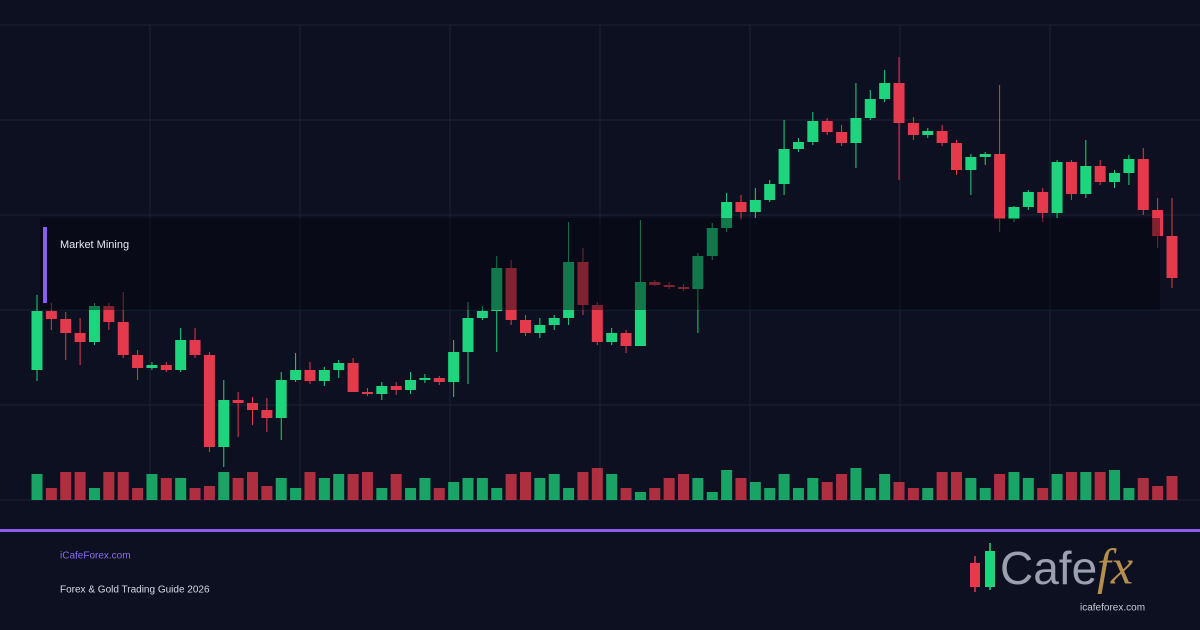 The width and height of the screenshot is (1200, 630). I want to click on logo: Cafe fx icafeforex.com, so click(1057, 576).